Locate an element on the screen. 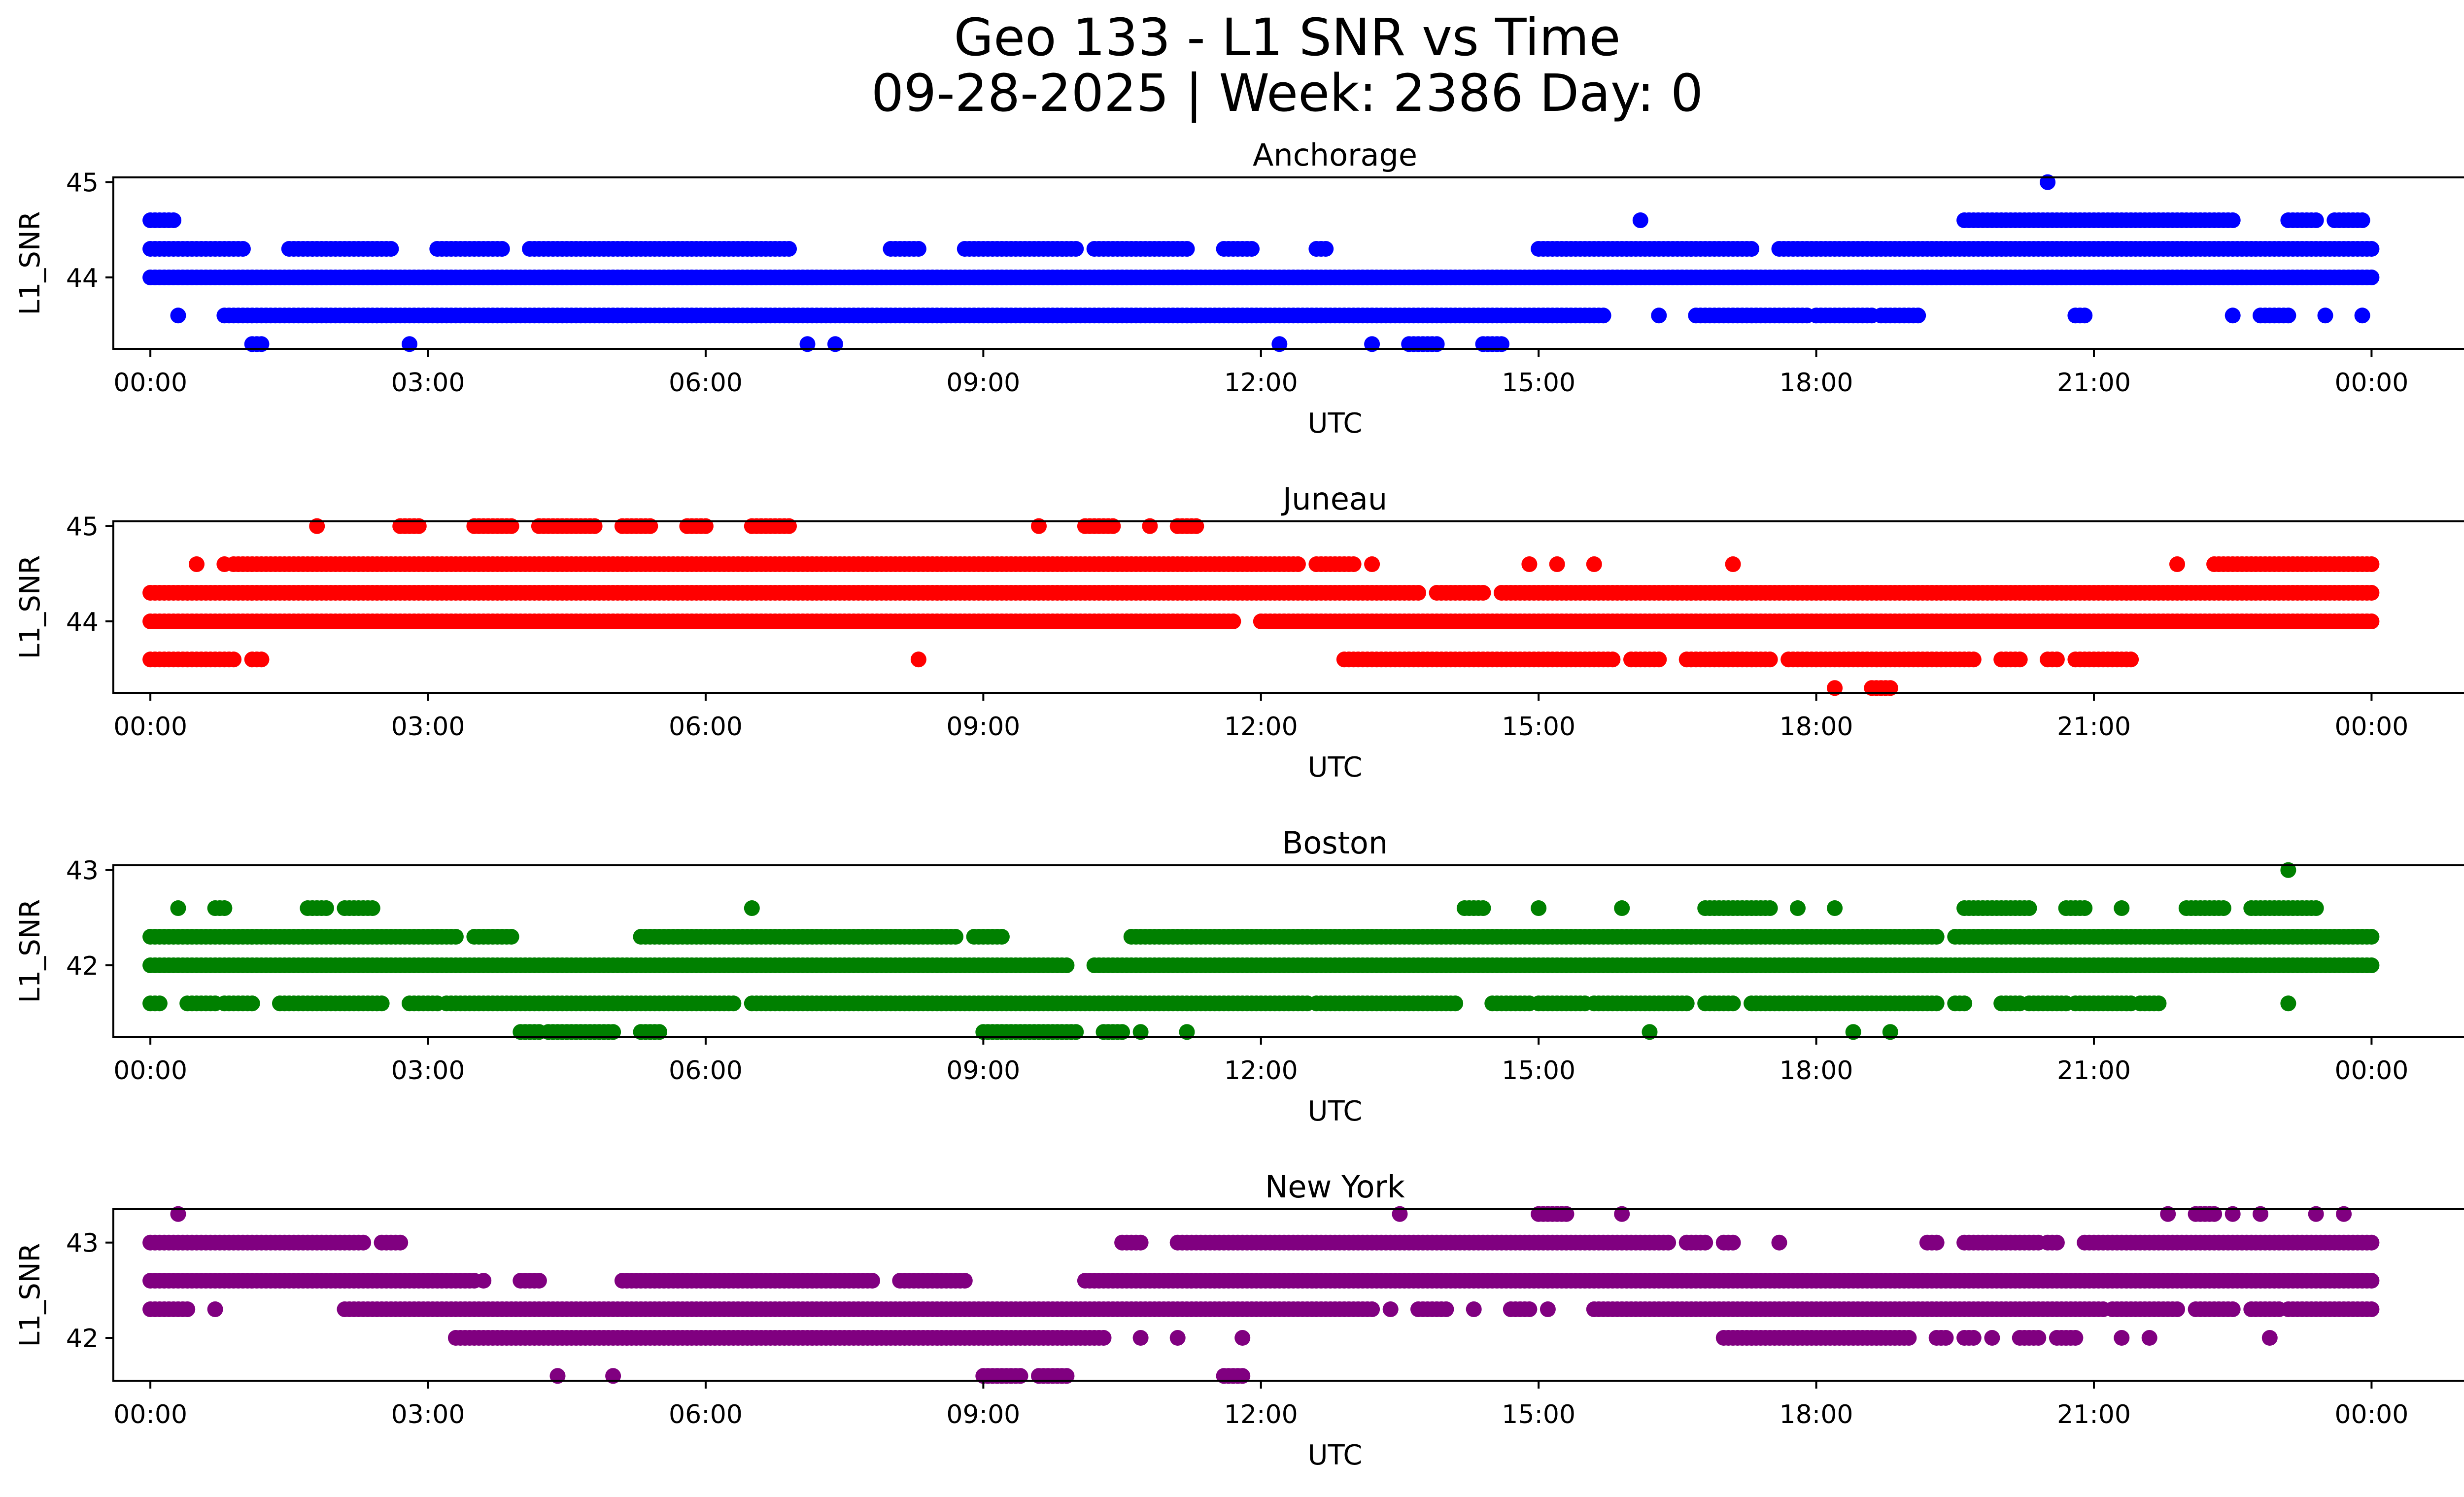 This screenshot has height=1497, width=2464. y-tick-label: 42 is located at coordinates (82, 966).